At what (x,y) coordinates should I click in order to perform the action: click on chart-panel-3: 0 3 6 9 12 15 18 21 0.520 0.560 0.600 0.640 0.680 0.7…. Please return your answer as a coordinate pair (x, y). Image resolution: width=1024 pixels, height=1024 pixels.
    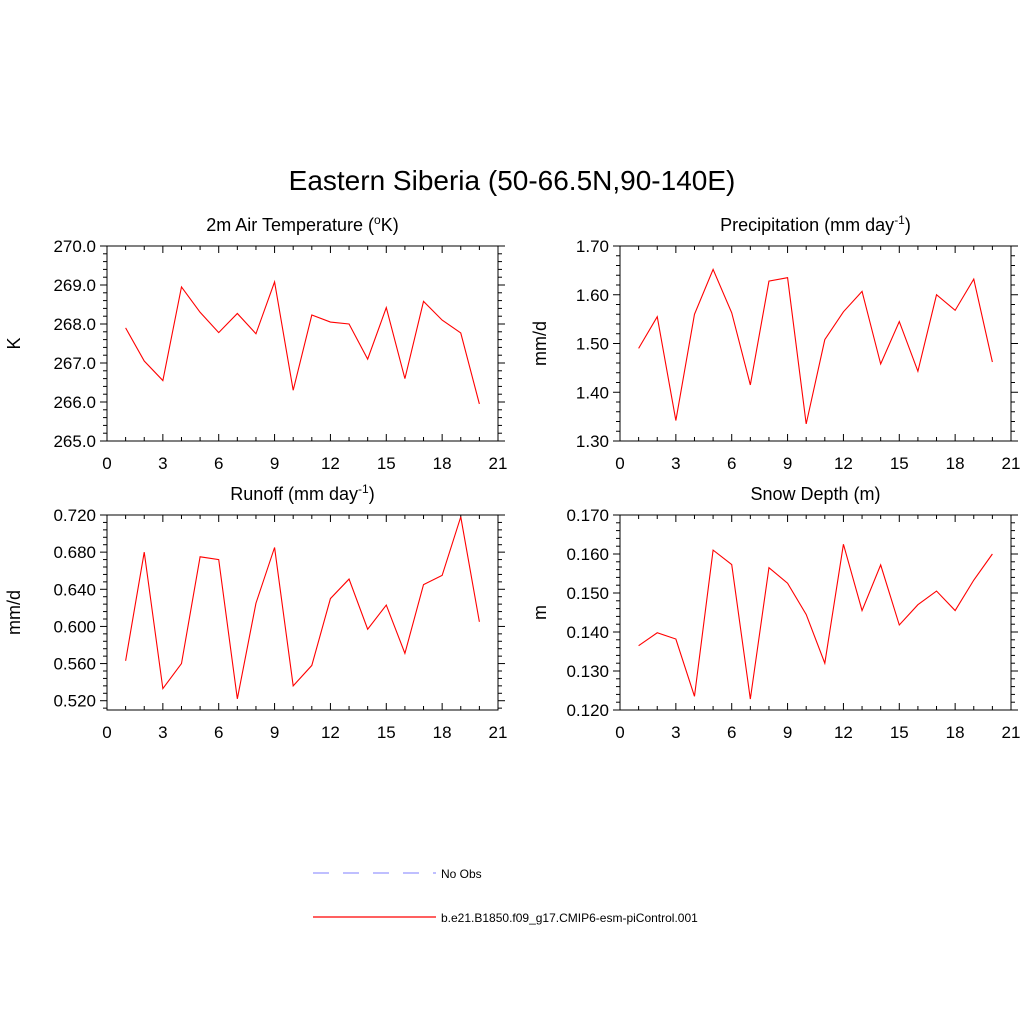
    Looking at the image, I should click on (255, 612).